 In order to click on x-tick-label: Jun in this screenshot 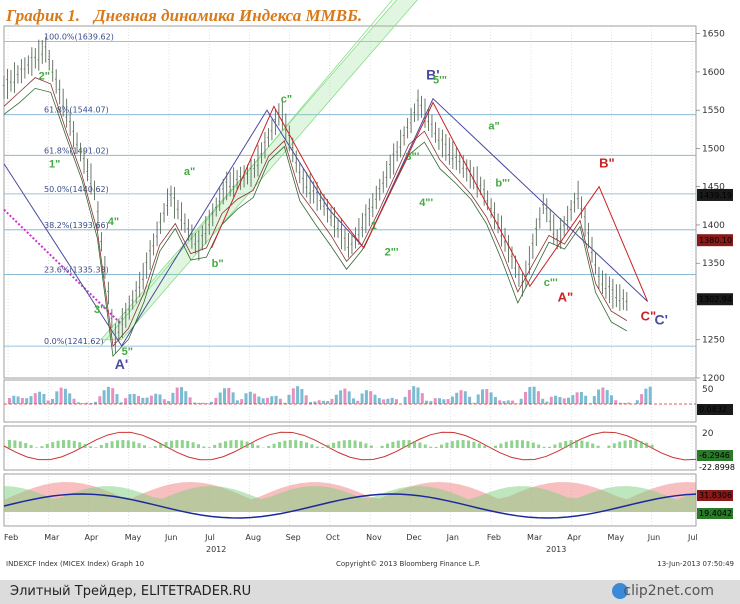, I will do `click(171, 537)`.